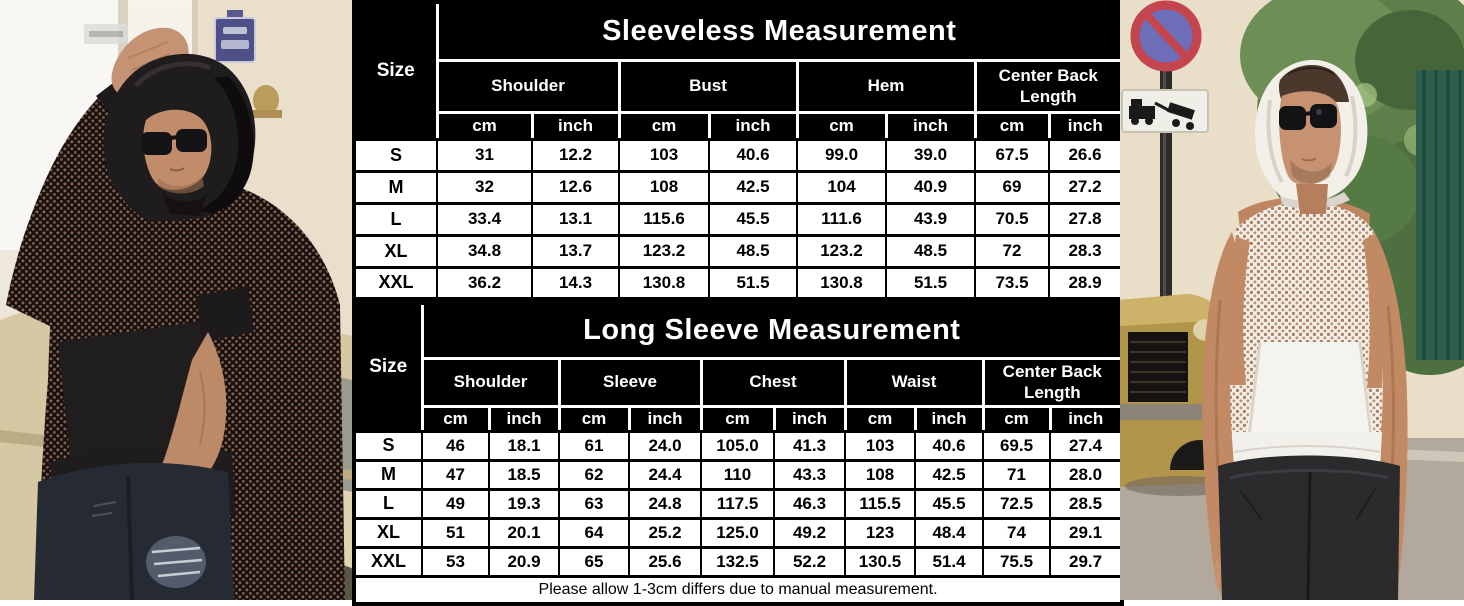 The image size is (1464, 606). What do you see at coordinates (1165, 111) in the screenshot?
I see `tow-truck-sign-icon` at bounding box center [1165, 111].